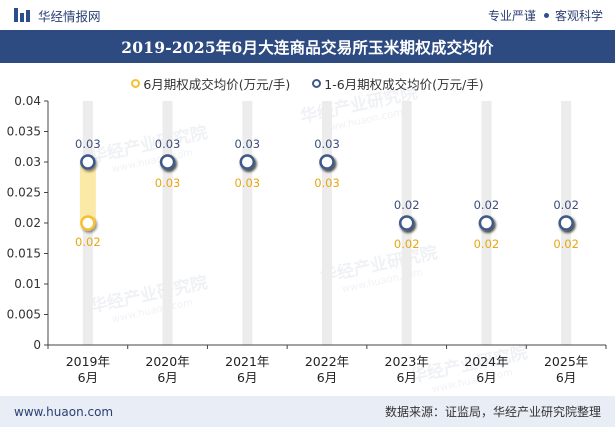  What do you see at coordinates (578, 15) in the screenshot?
I see `slogan-right: 客观科学` at bounding box center [578, 15].